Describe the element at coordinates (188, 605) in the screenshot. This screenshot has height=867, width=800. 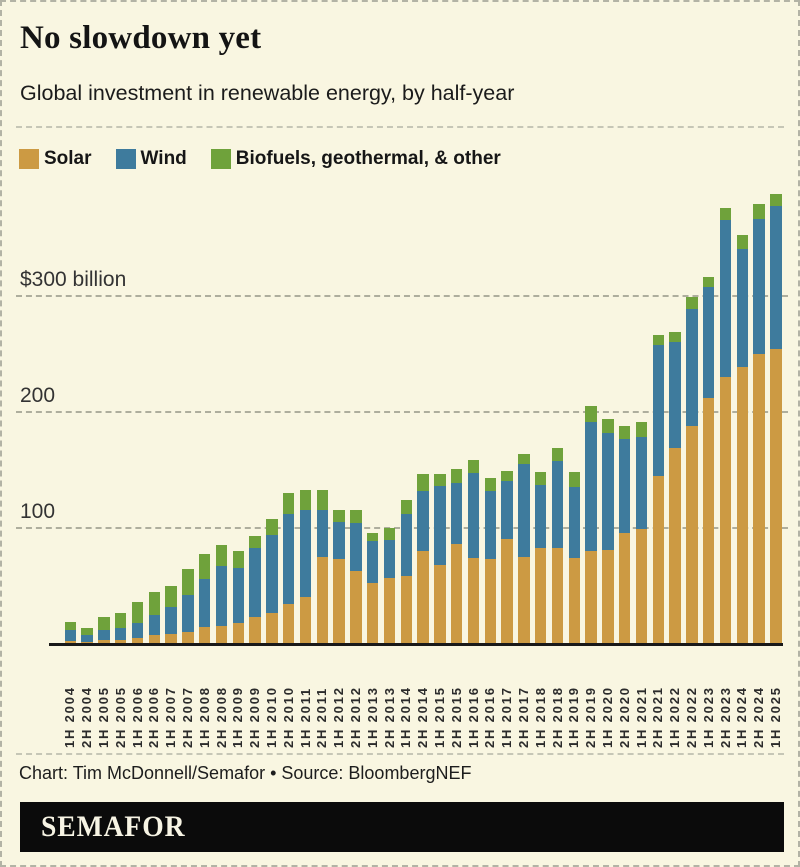
I see `bar-2H-2007` at that location.